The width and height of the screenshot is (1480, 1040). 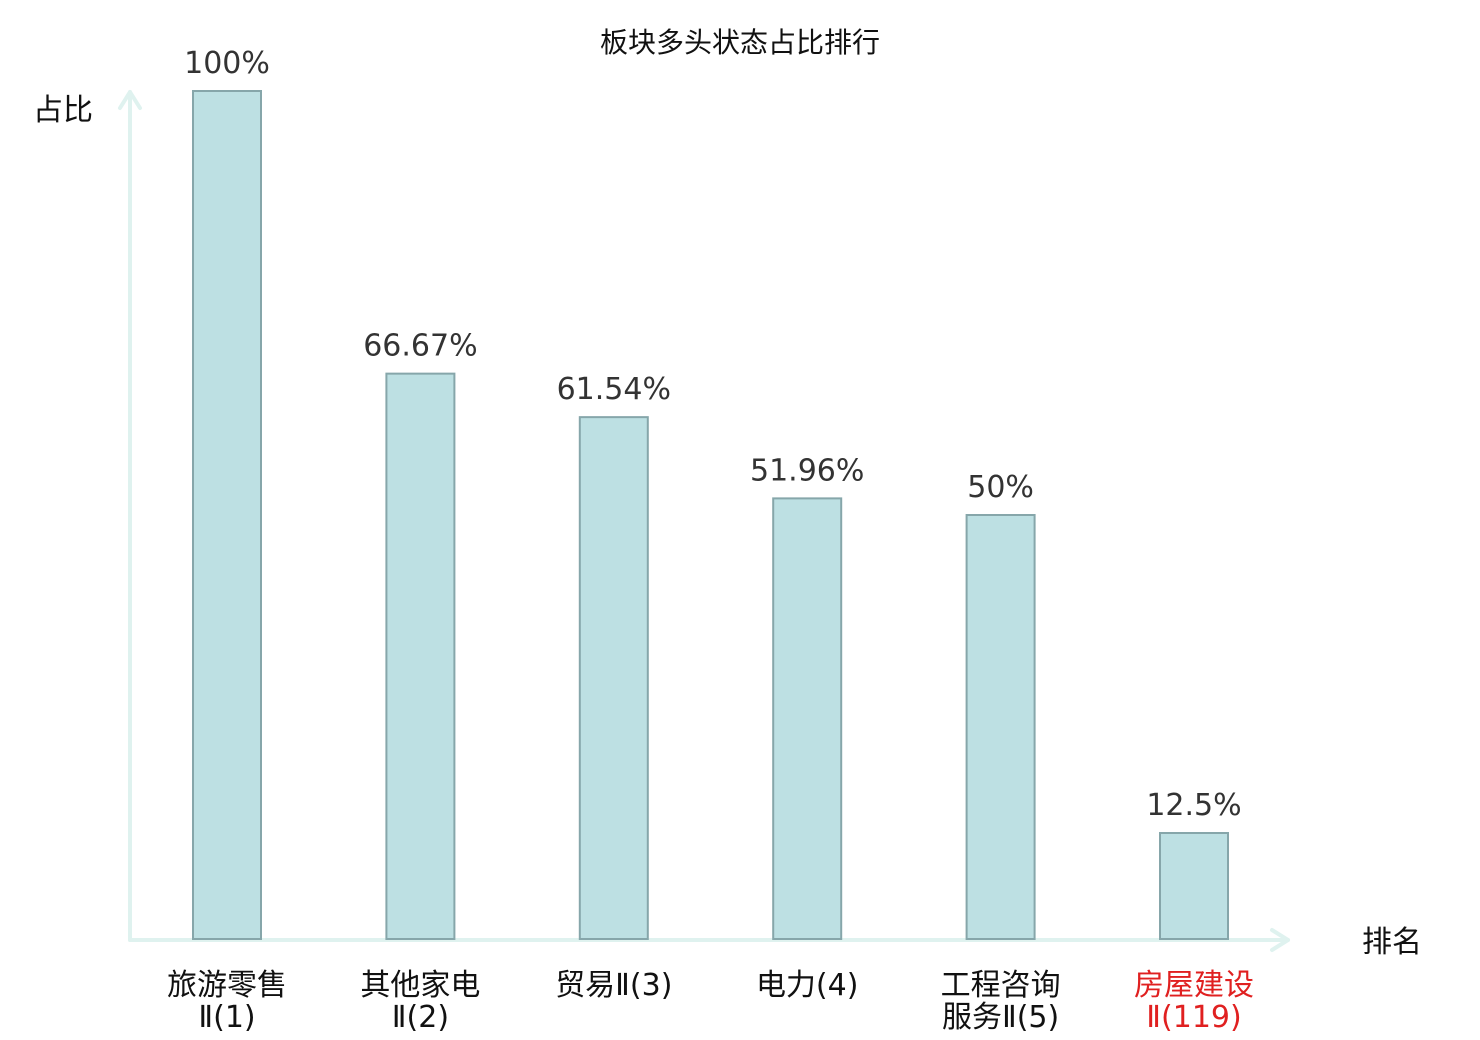 What do you see at coordinates (130, 100) in the screenshot?
I see `y-axis-arrowhead` at bounding box center [130, 100].